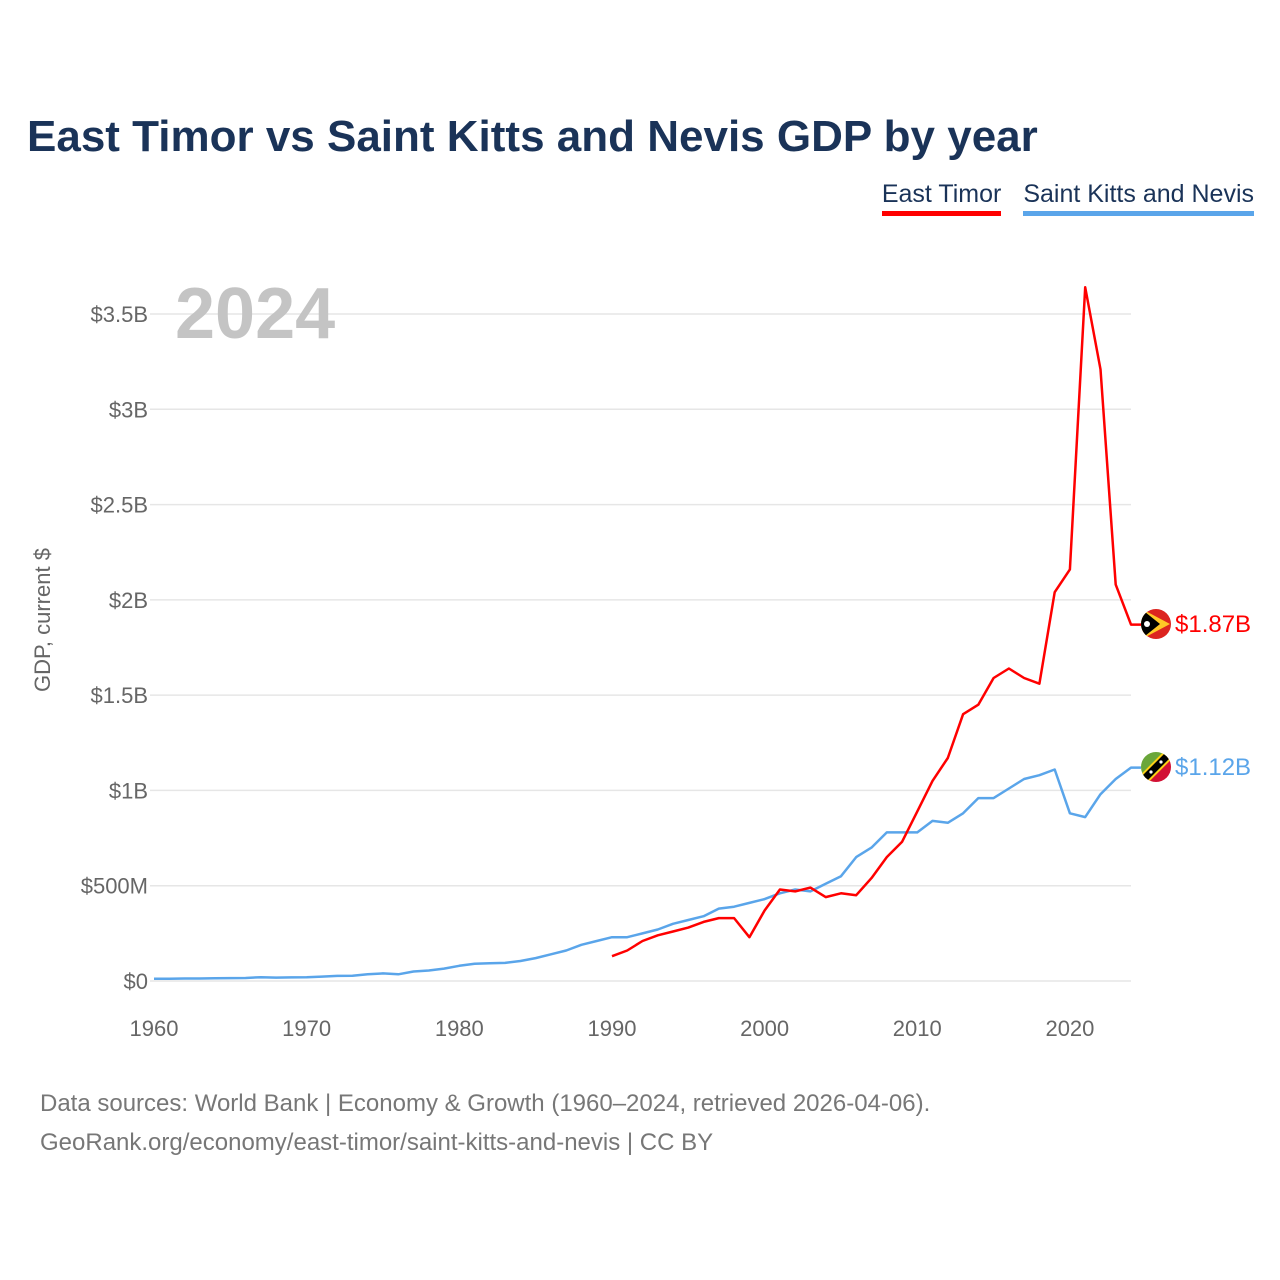 The width and height of the screenshot is (1280, 1280). What do you see at coordinates (611, 1028) in the screenshot?
I see `x-tick-label: 1990` at bounding box center [611, 1028].